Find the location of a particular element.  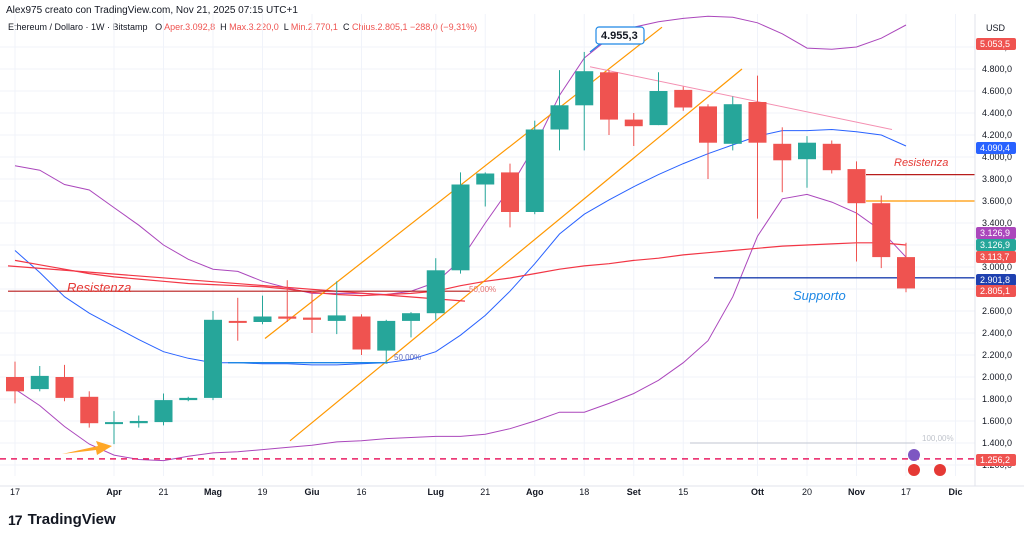

high-value: Max.3.220,0 is located at coordinates (254, 27).